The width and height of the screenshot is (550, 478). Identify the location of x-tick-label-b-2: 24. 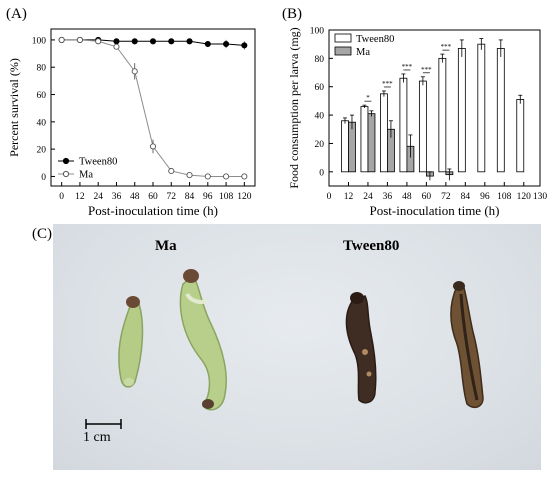
(368, 197).